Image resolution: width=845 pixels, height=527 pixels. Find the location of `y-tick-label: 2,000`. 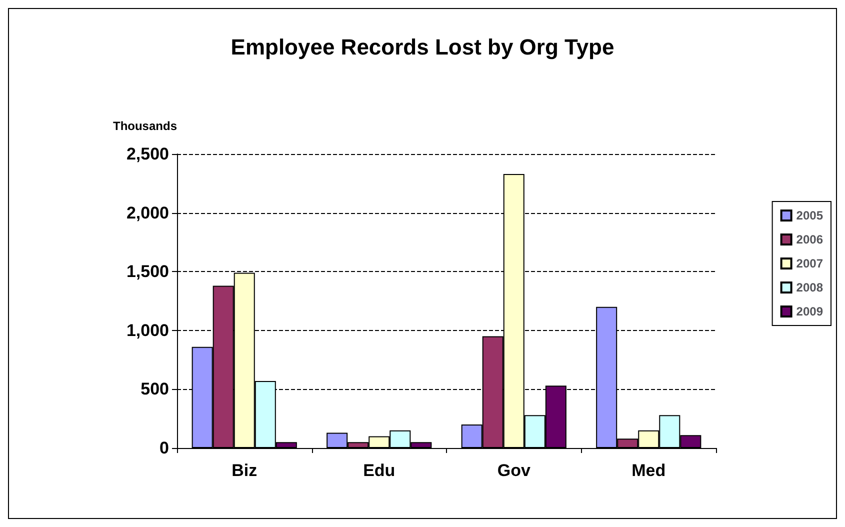

y-tick-label: 2,000 is located at coordinates (147, 212).